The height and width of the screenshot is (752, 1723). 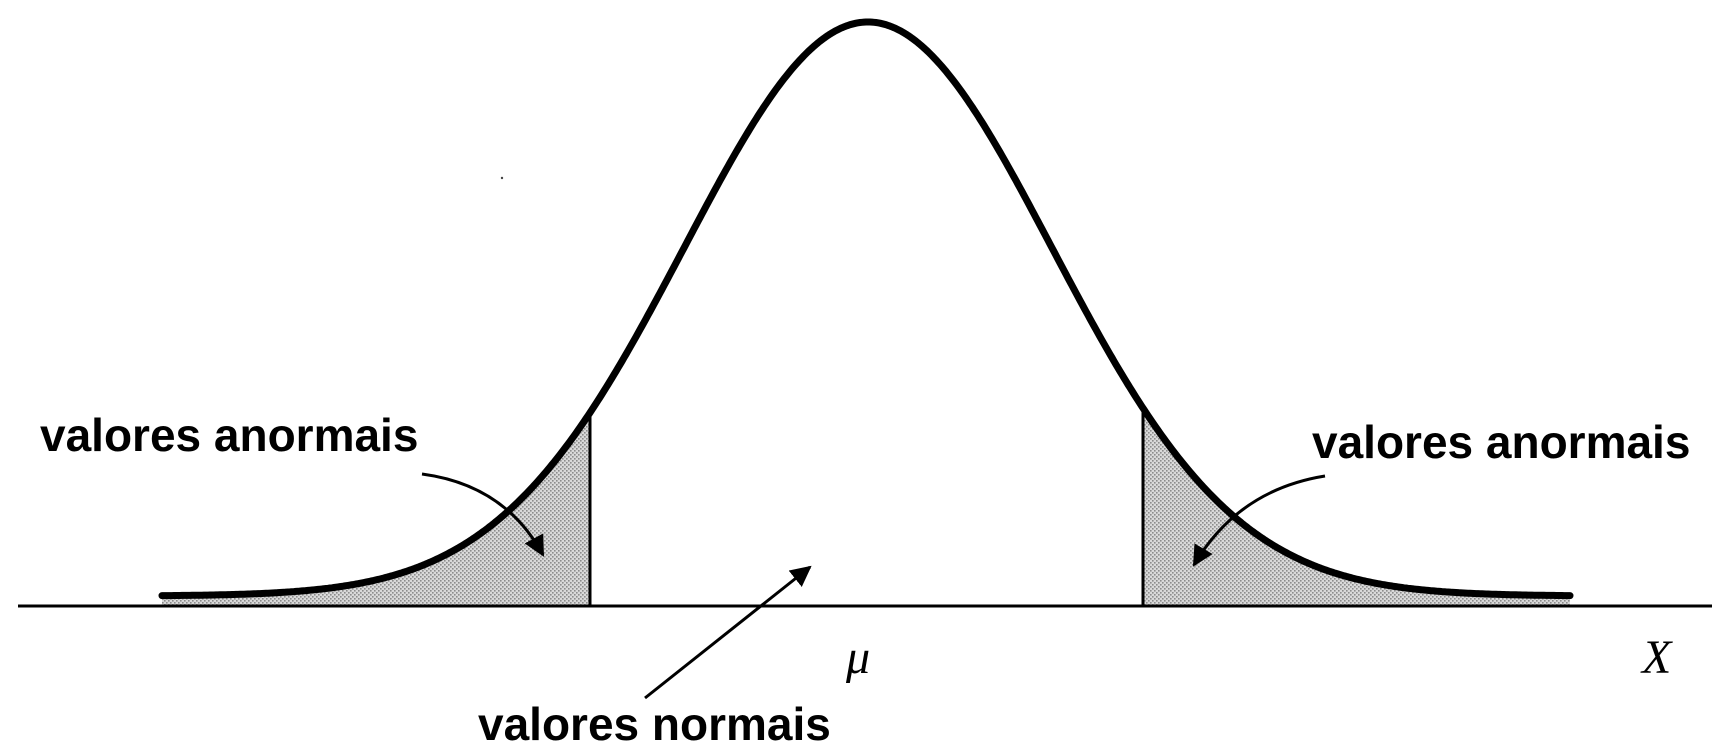 What do you see at coordinates (1356, 507) in the screenshot?
I see `right-tail-shaded-region` at bounding box center [1356, 507].